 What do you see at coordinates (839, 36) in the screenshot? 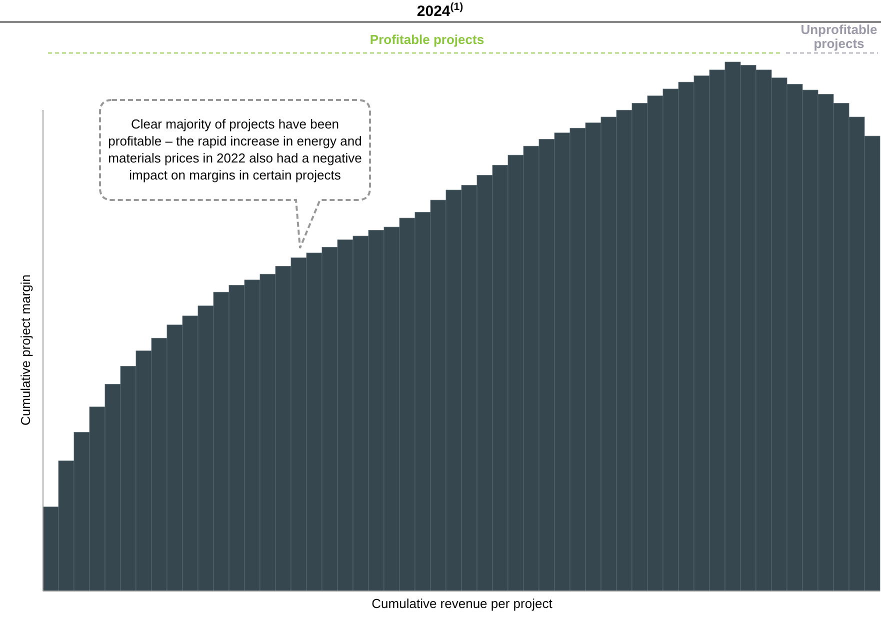
I see `text: Unprofitable projects` at bounding box center [839, 36].